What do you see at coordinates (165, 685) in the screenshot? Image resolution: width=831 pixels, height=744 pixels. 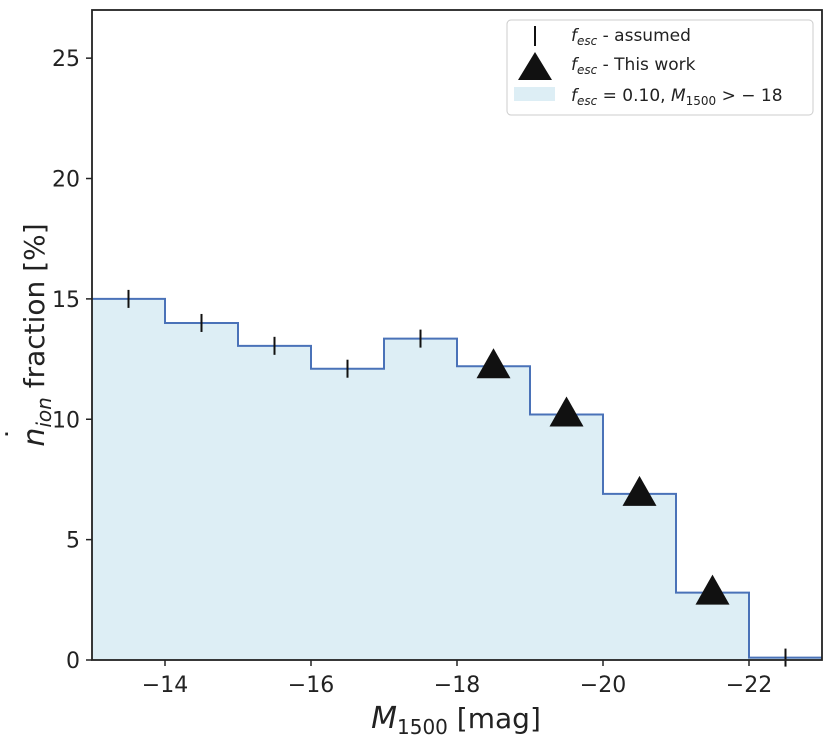 I see `x-tick-label: −14` at bounding box center [165, 685].